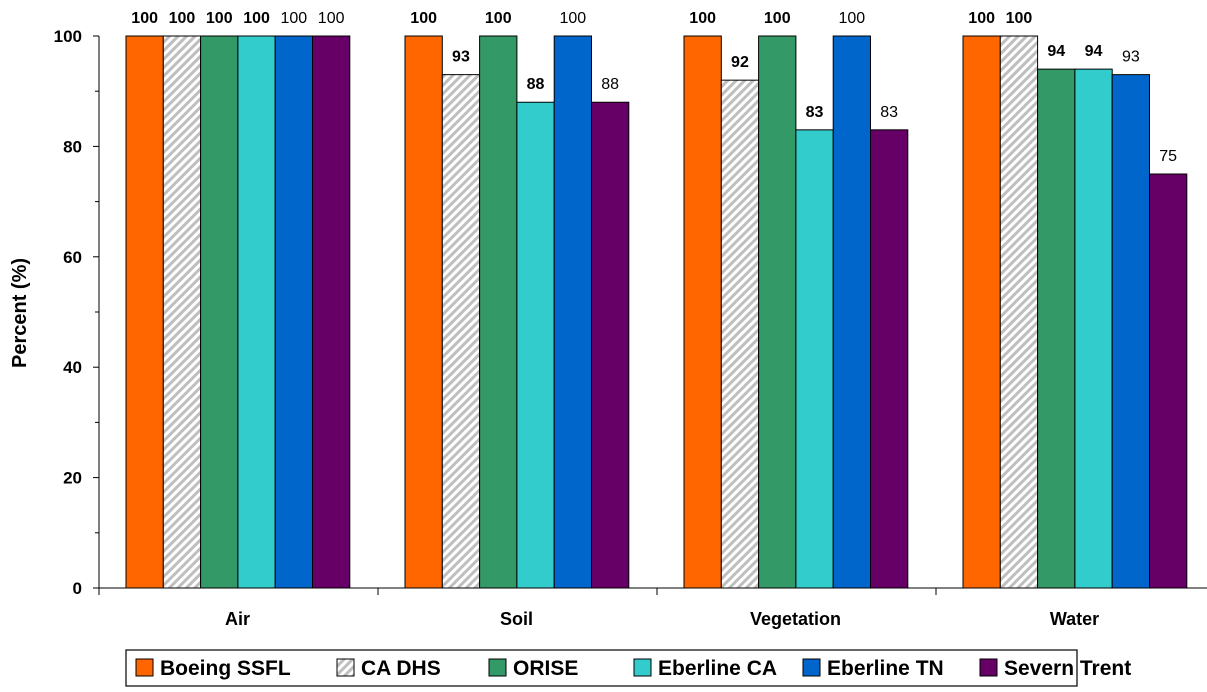 The image size is (1207, 692). I want to click on y-tick-label: 40, so click(72, 367).